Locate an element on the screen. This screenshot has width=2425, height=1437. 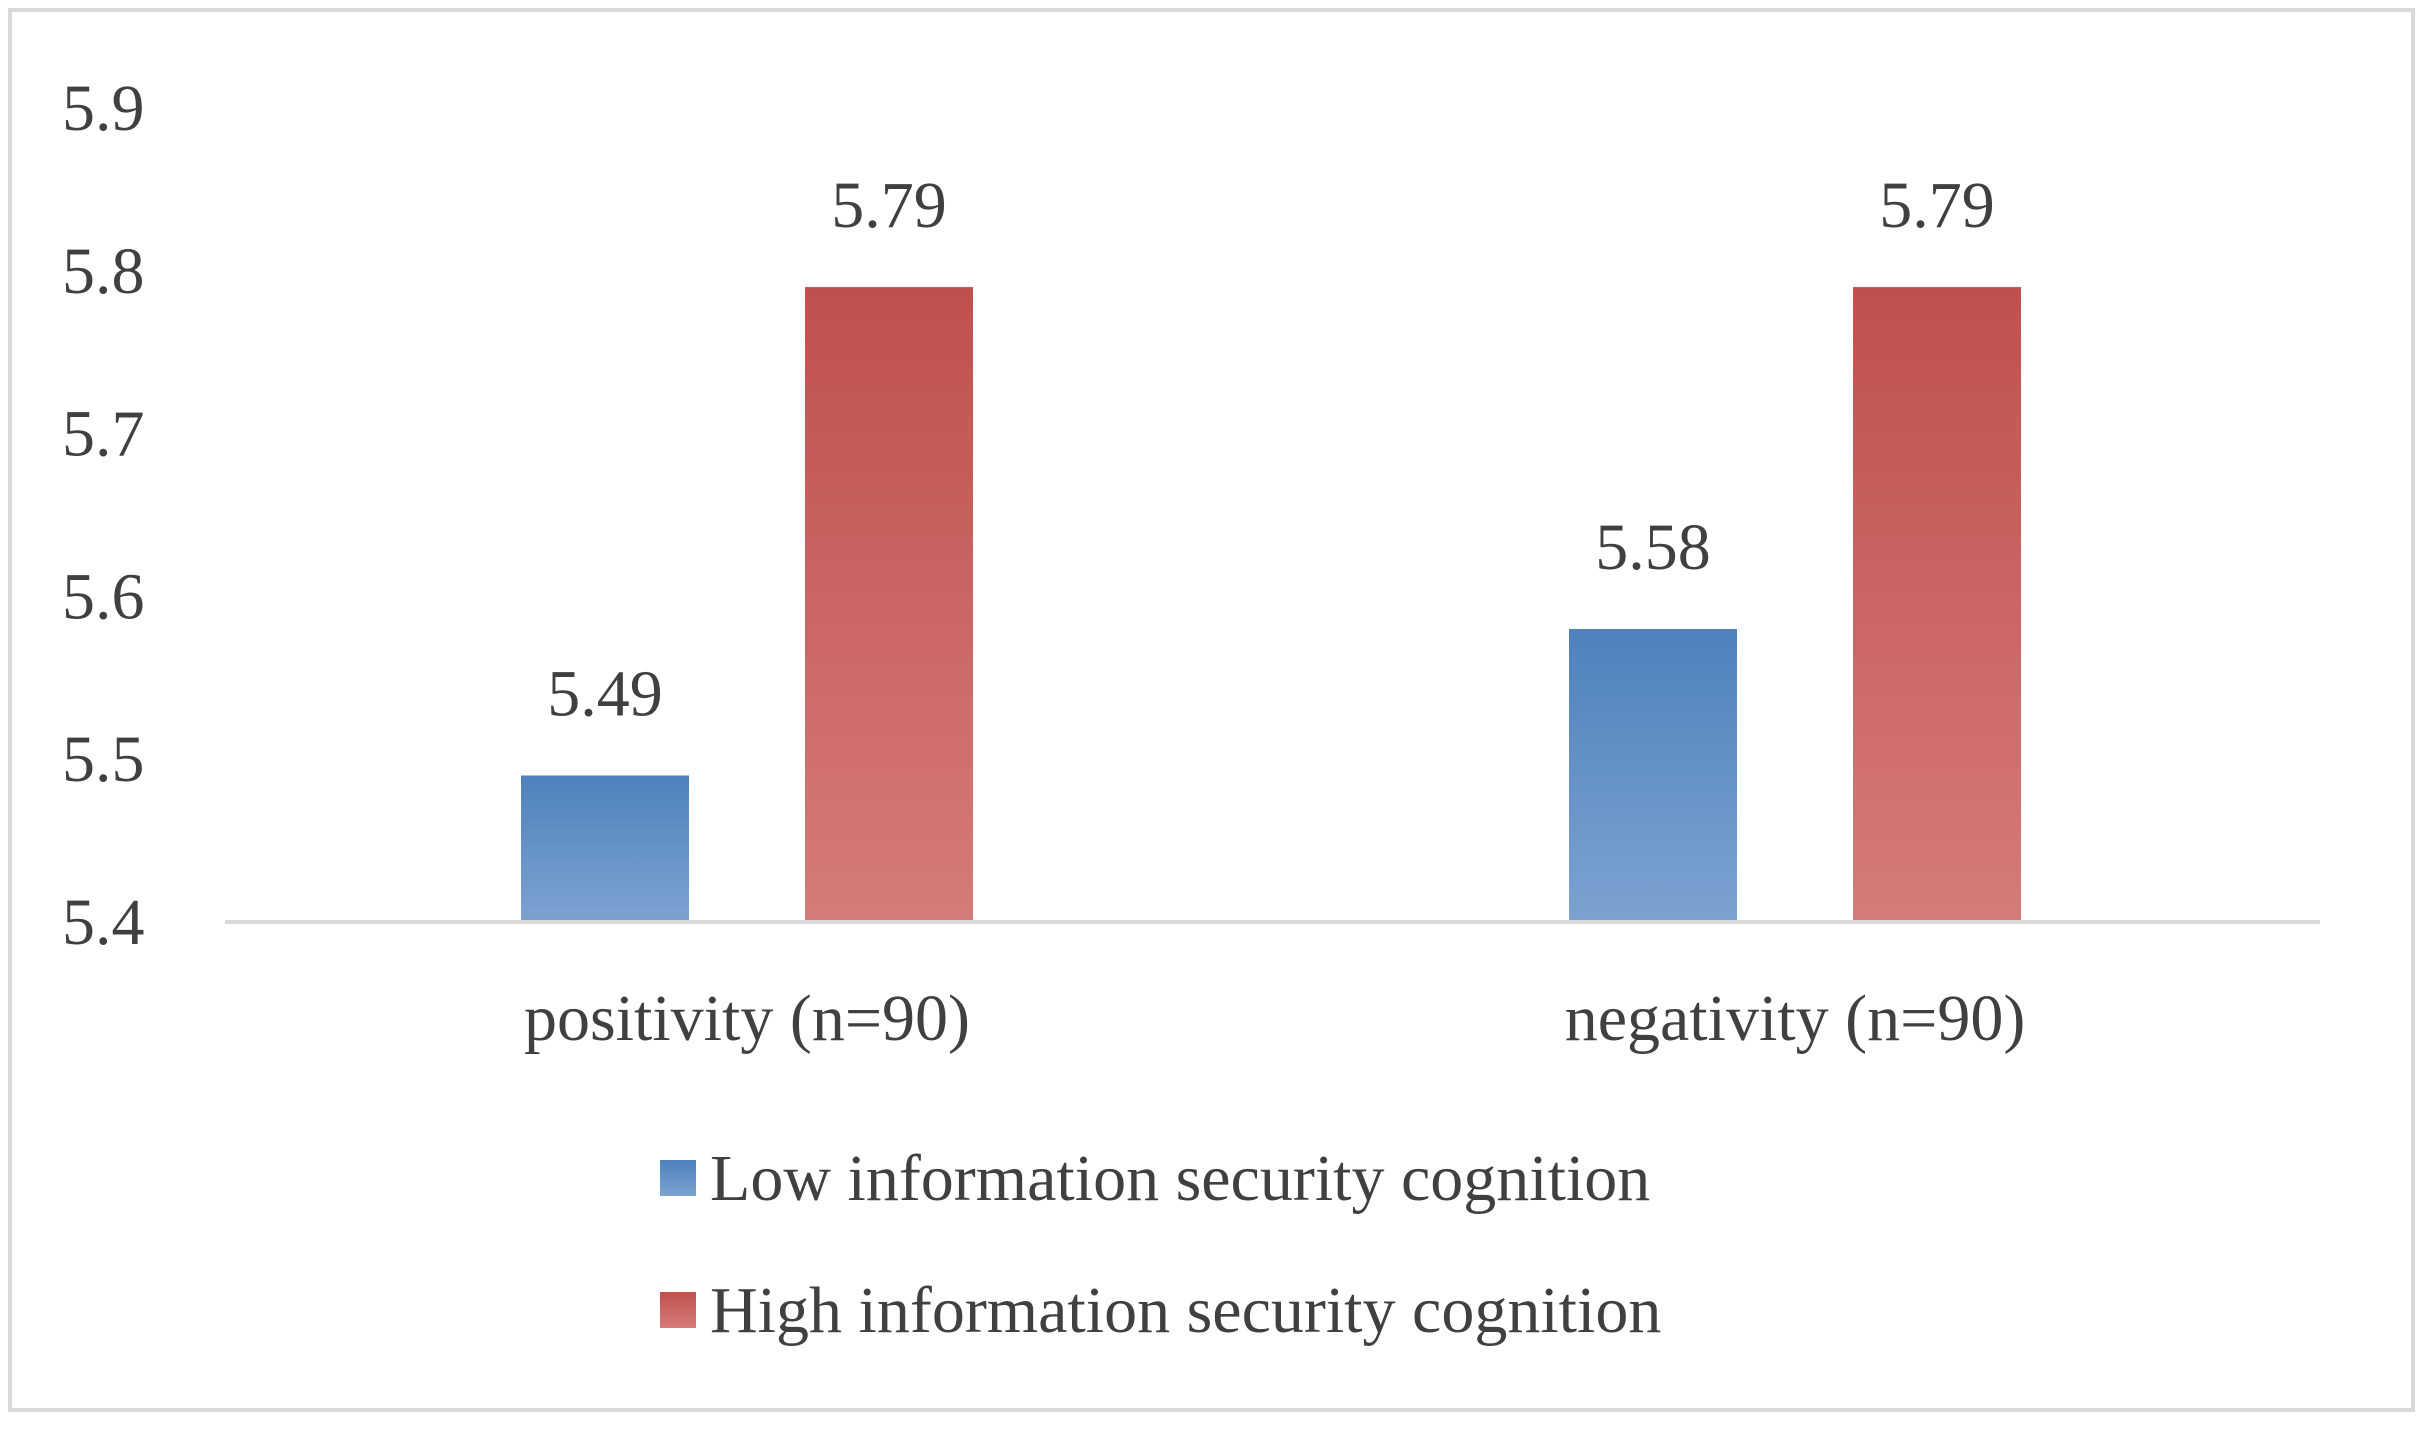
legend-swatch-low is located at coordinates (678, 1178).